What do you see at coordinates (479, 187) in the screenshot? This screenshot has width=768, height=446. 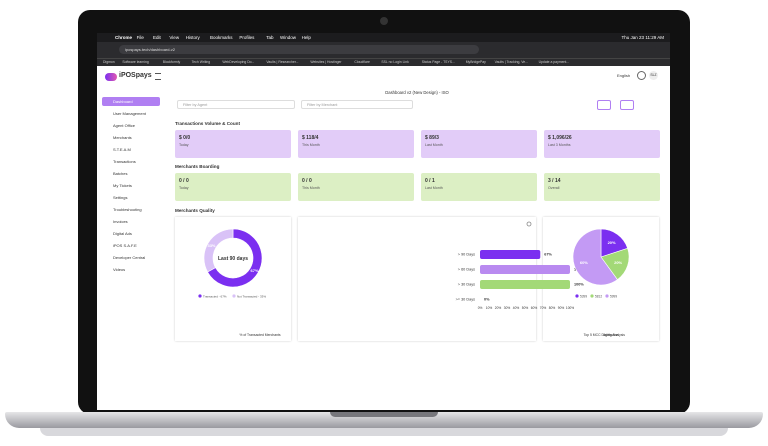 I see `stat-card: 0 / 1 Last Month` at bounding box center [479, 187].